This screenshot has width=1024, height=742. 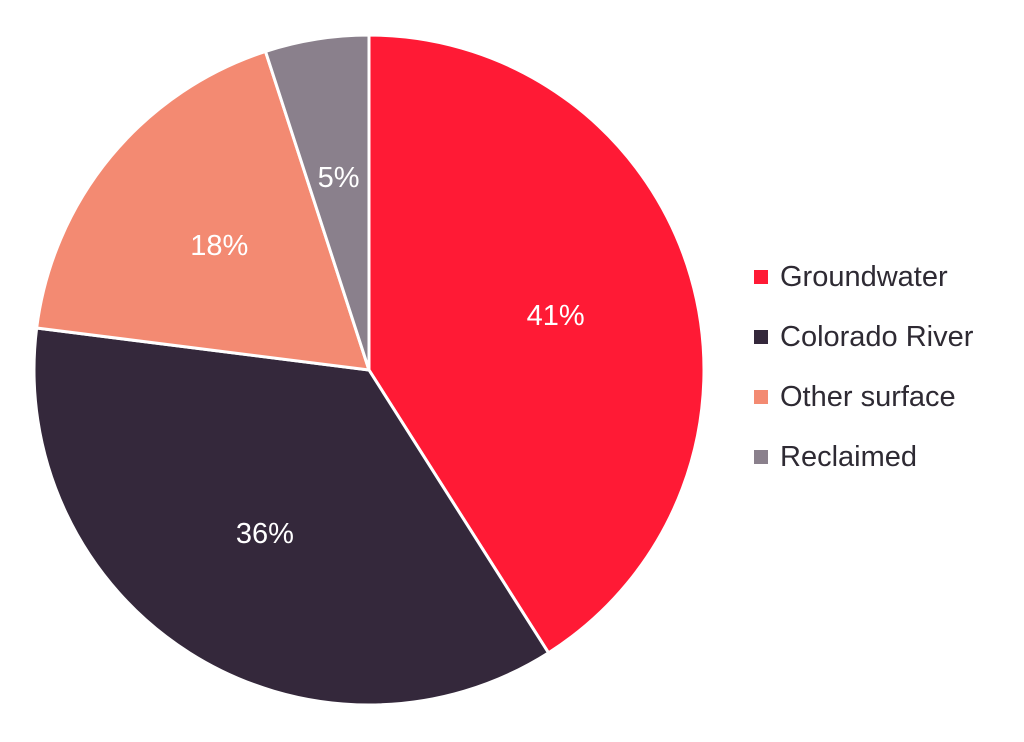 What do you see at coordinates (339, 178) in the screenshot?
I see `data-label-reclaimed: 5%` at bounding box center [339, 178].